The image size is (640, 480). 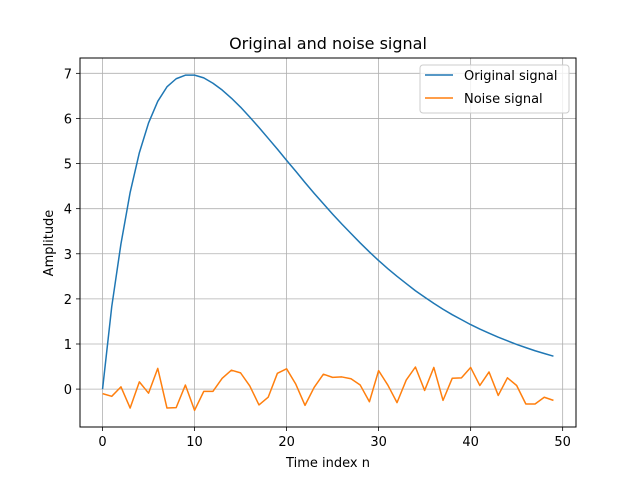 What do you see at coordinates (68, 165) in the screenshot?
I see `y-tick-label: 5` at bounding box center [68, 165].